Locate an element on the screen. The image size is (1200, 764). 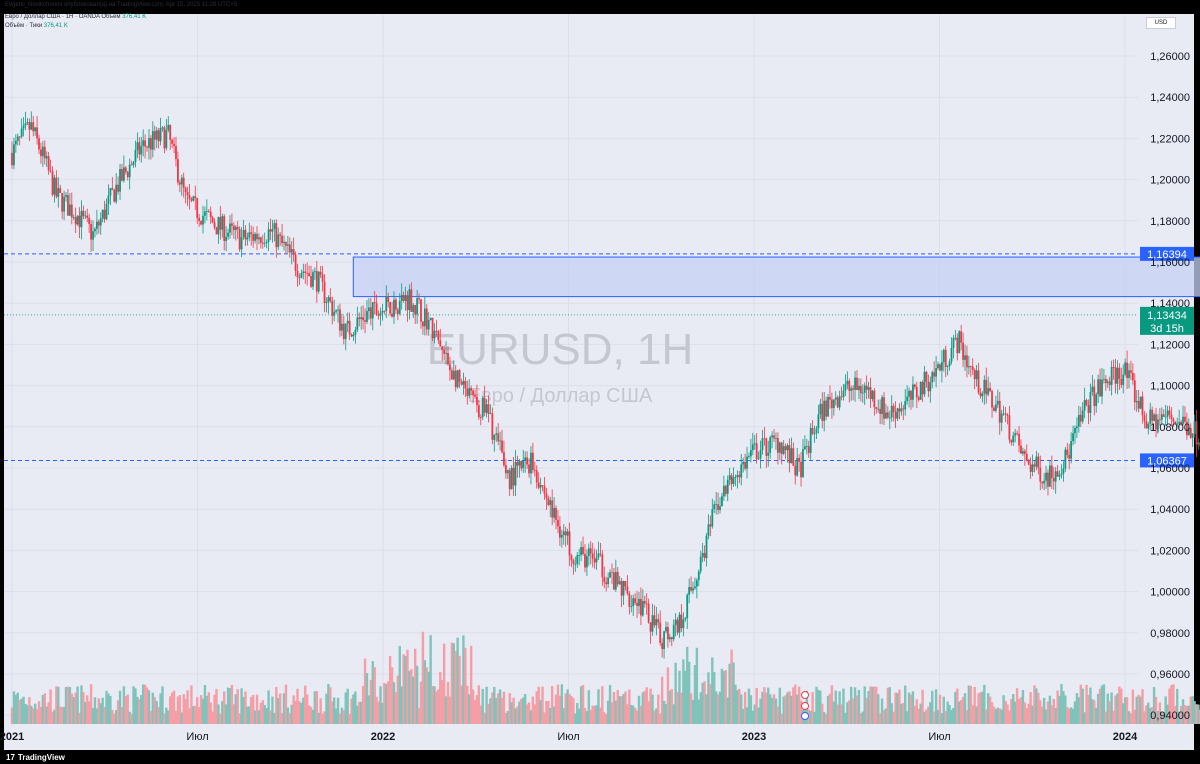
event-markers is located at coordinates (805, 705).